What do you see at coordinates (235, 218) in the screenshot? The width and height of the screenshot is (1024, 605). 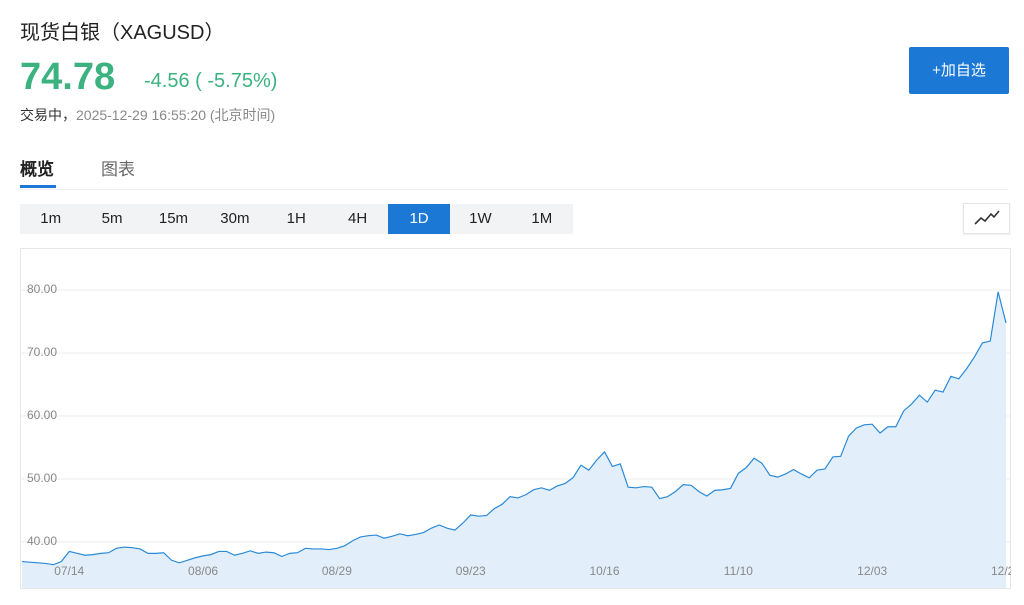 I see `interval-button: 30m` at bounding box center [235, 218].